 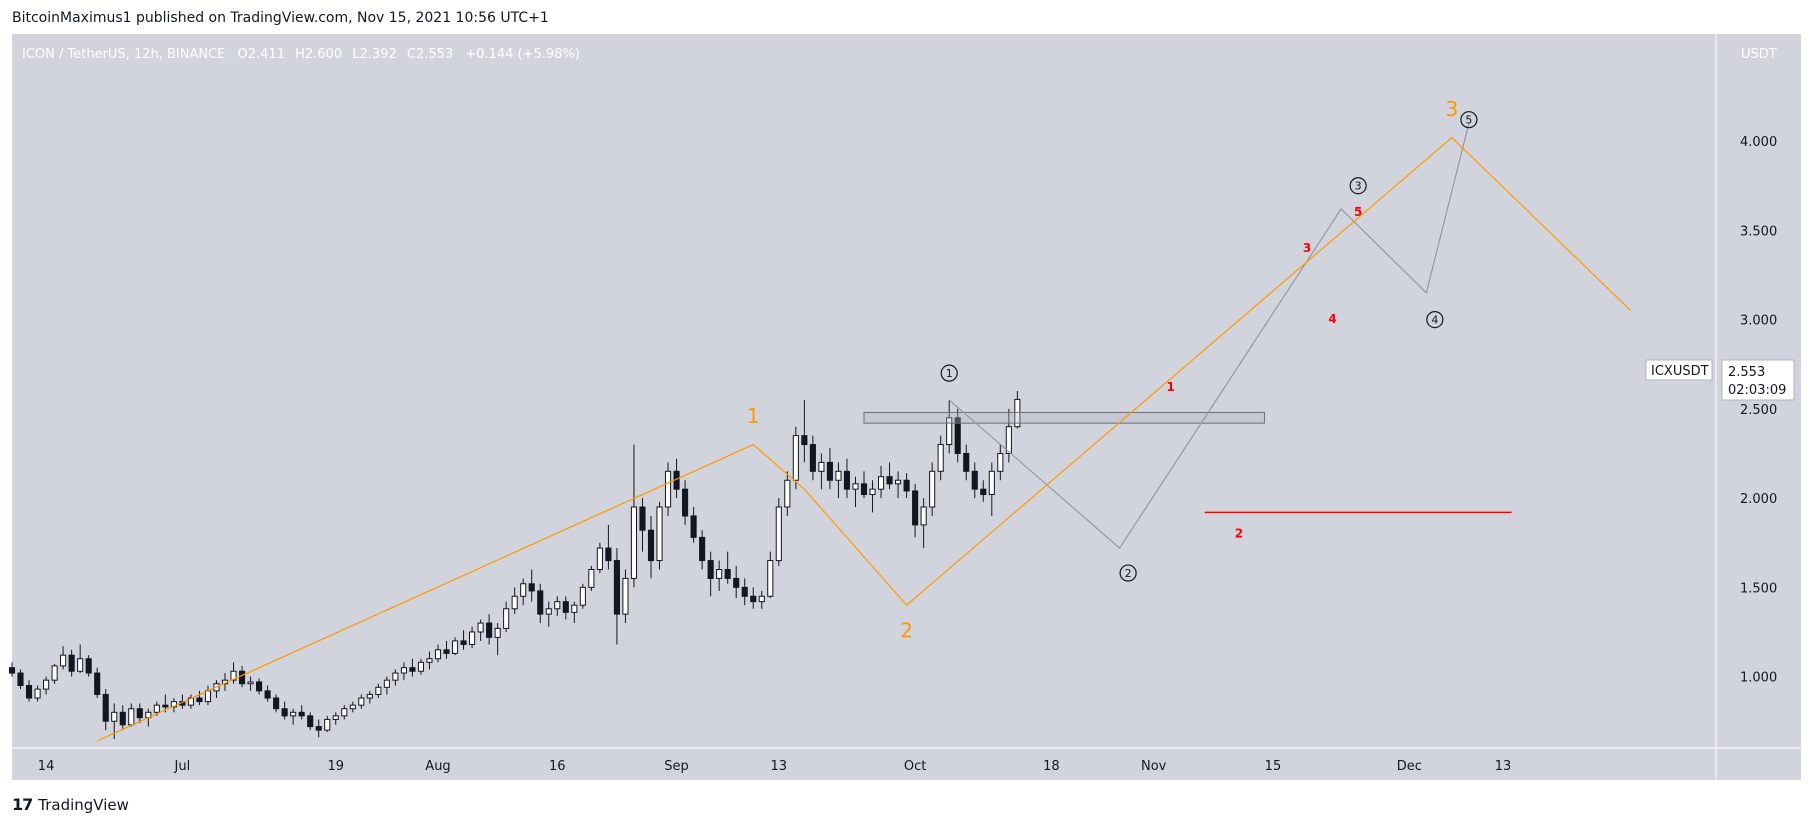 What do you see at coordinates (1746, 372) in the screenshot?
I see `last-price-value: 2.553` at bounding box center [1746, 372].